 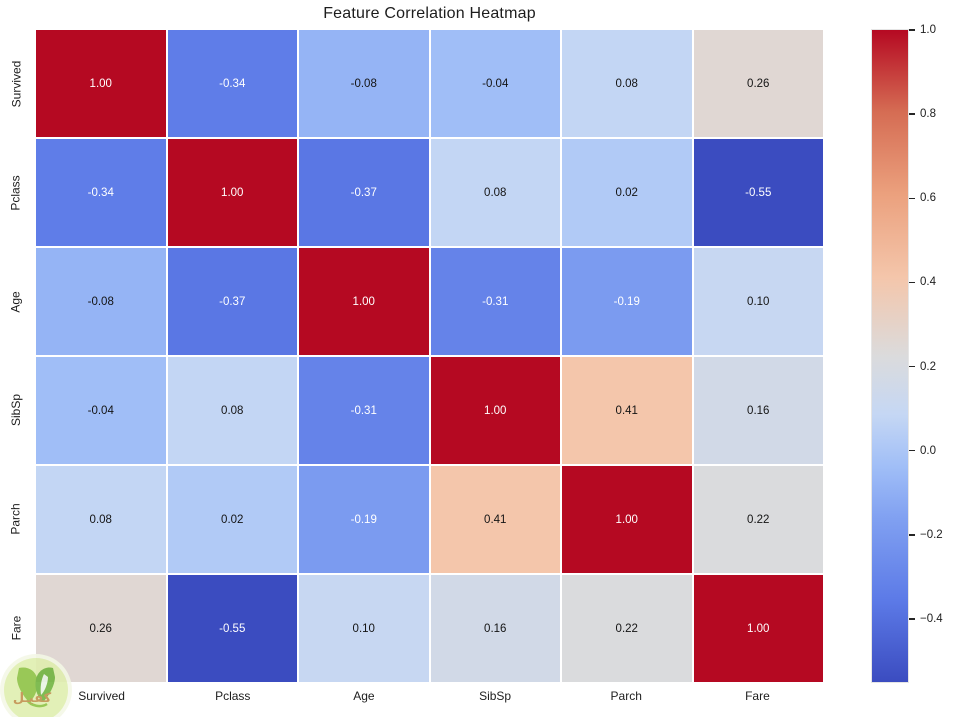 I want to click on heatmap-cell-Fare-SibSp: 0.16, so click(x=495, y=628).